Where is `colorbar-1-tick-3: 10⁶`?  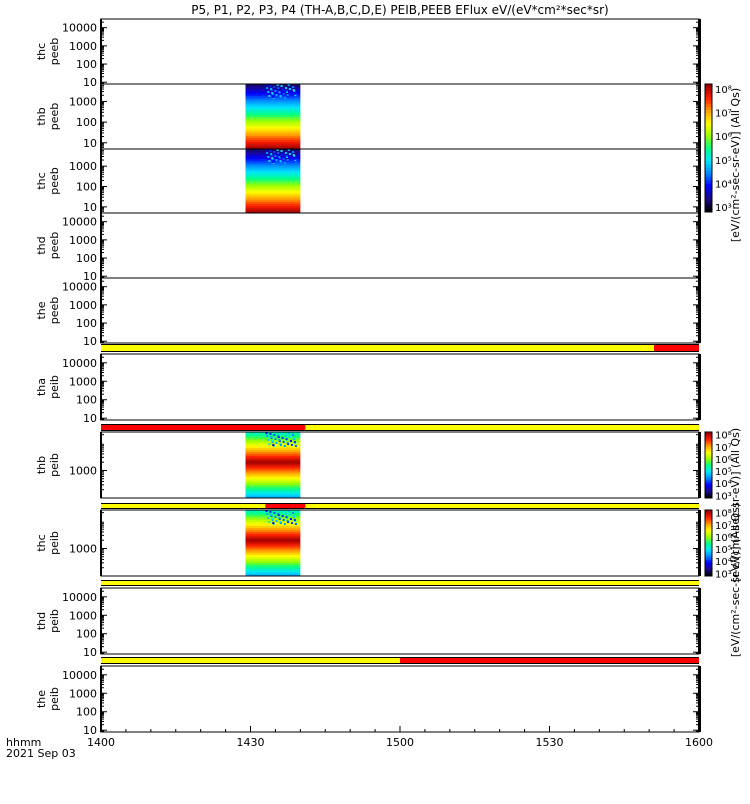
colorbar-1-tick-3: 10⁶ is located at coordinates (723, 460).